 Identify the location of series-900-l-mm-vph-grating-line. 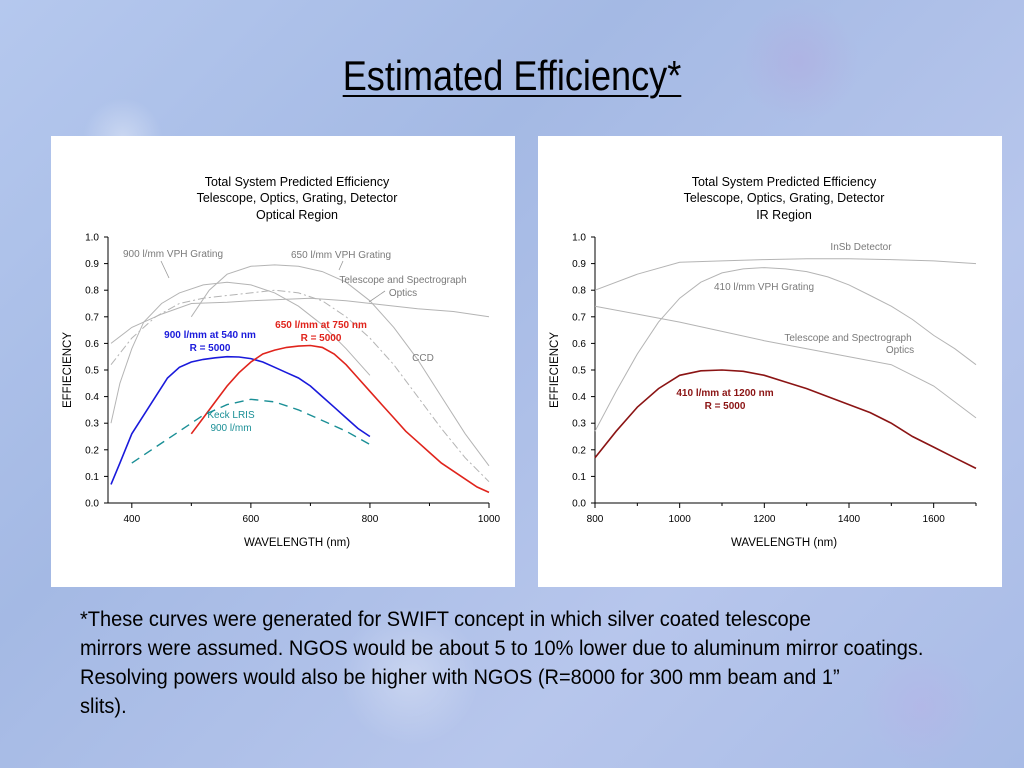
(240, 352).